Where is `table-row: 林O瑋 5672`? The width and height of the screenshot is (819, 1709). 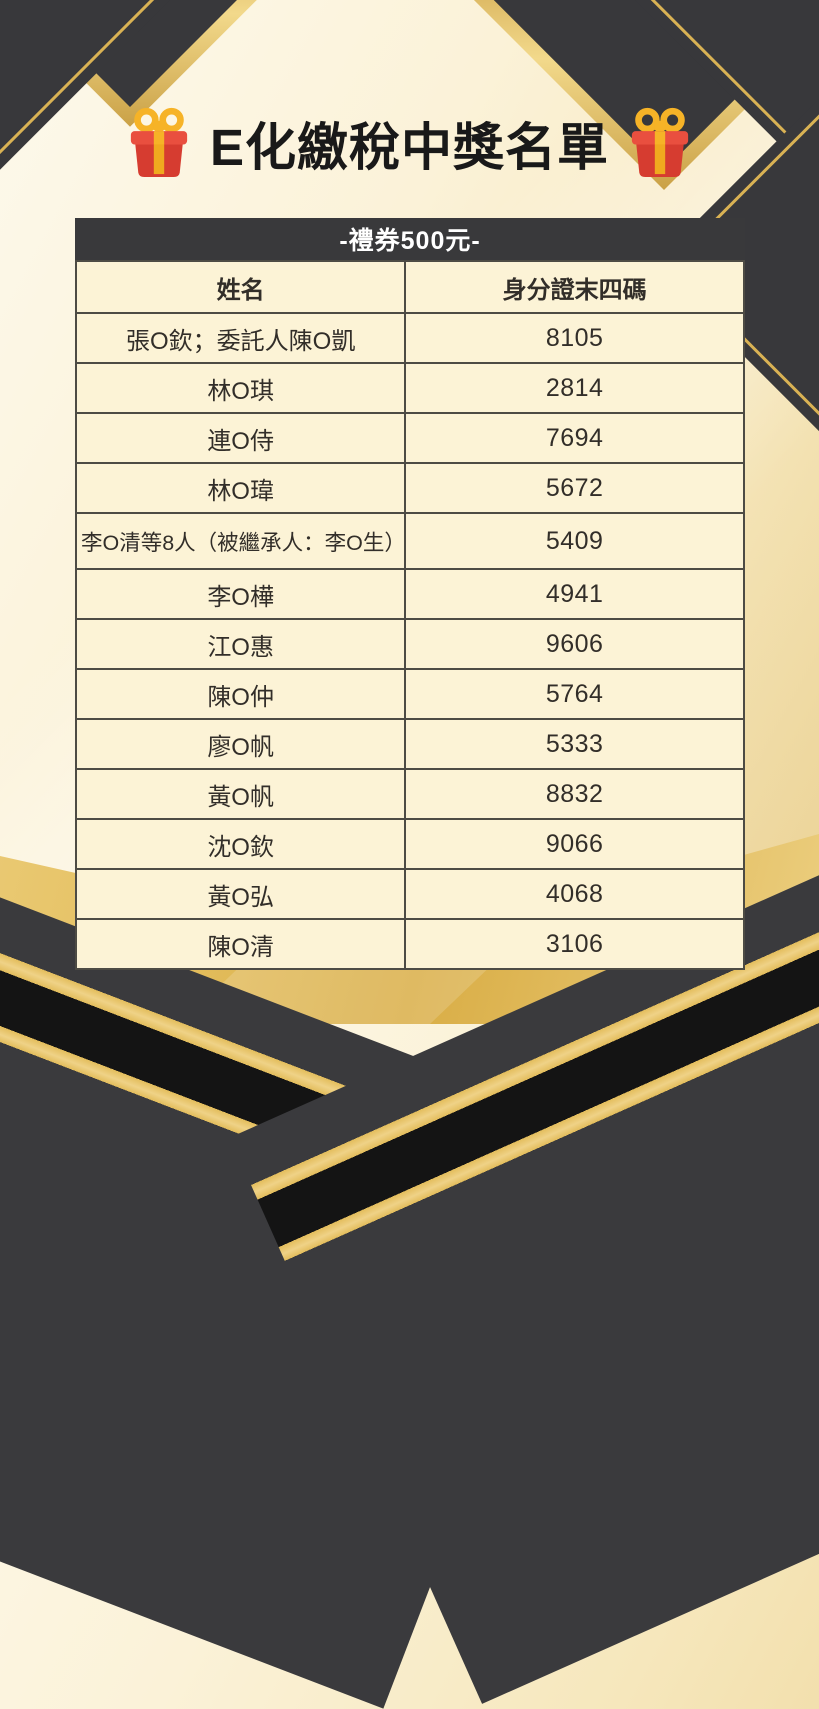
table-row: 林O瑋 5672 is located at coordinates (409, 488).